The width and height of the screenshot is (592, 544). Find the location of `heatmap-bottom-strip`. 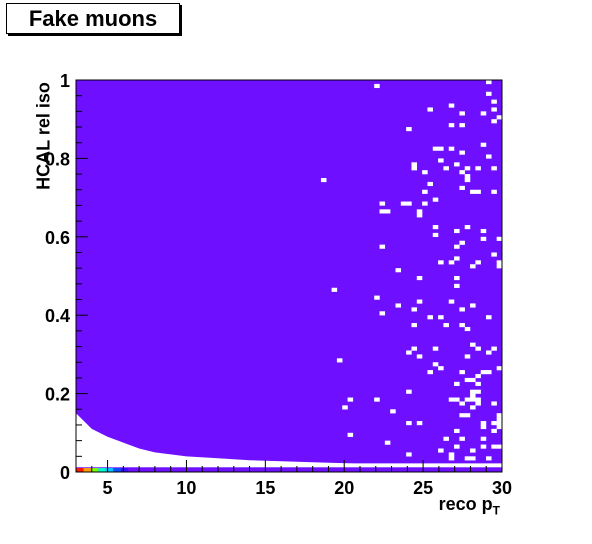

heatmap-bottom-strip is located at coordinates (289, 469).